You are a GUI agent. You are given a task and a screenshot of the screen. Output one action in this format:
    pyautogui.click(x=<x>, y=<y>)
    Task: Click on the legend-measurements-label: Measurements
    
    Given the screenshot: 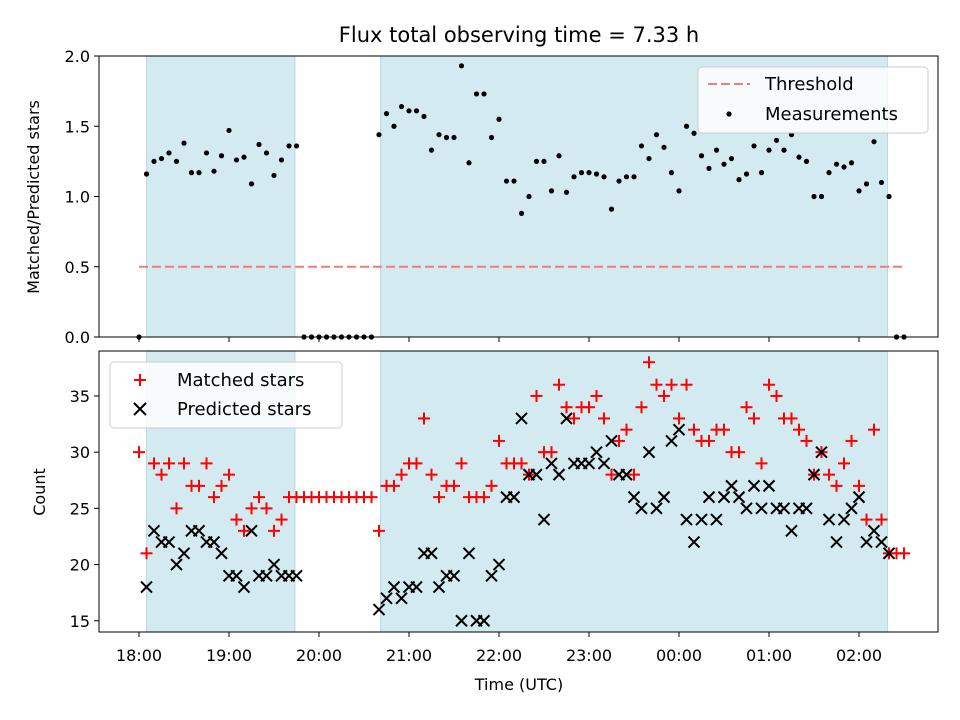 What is the action you would take?
    pyautogui.click(x=831, y=114)
    